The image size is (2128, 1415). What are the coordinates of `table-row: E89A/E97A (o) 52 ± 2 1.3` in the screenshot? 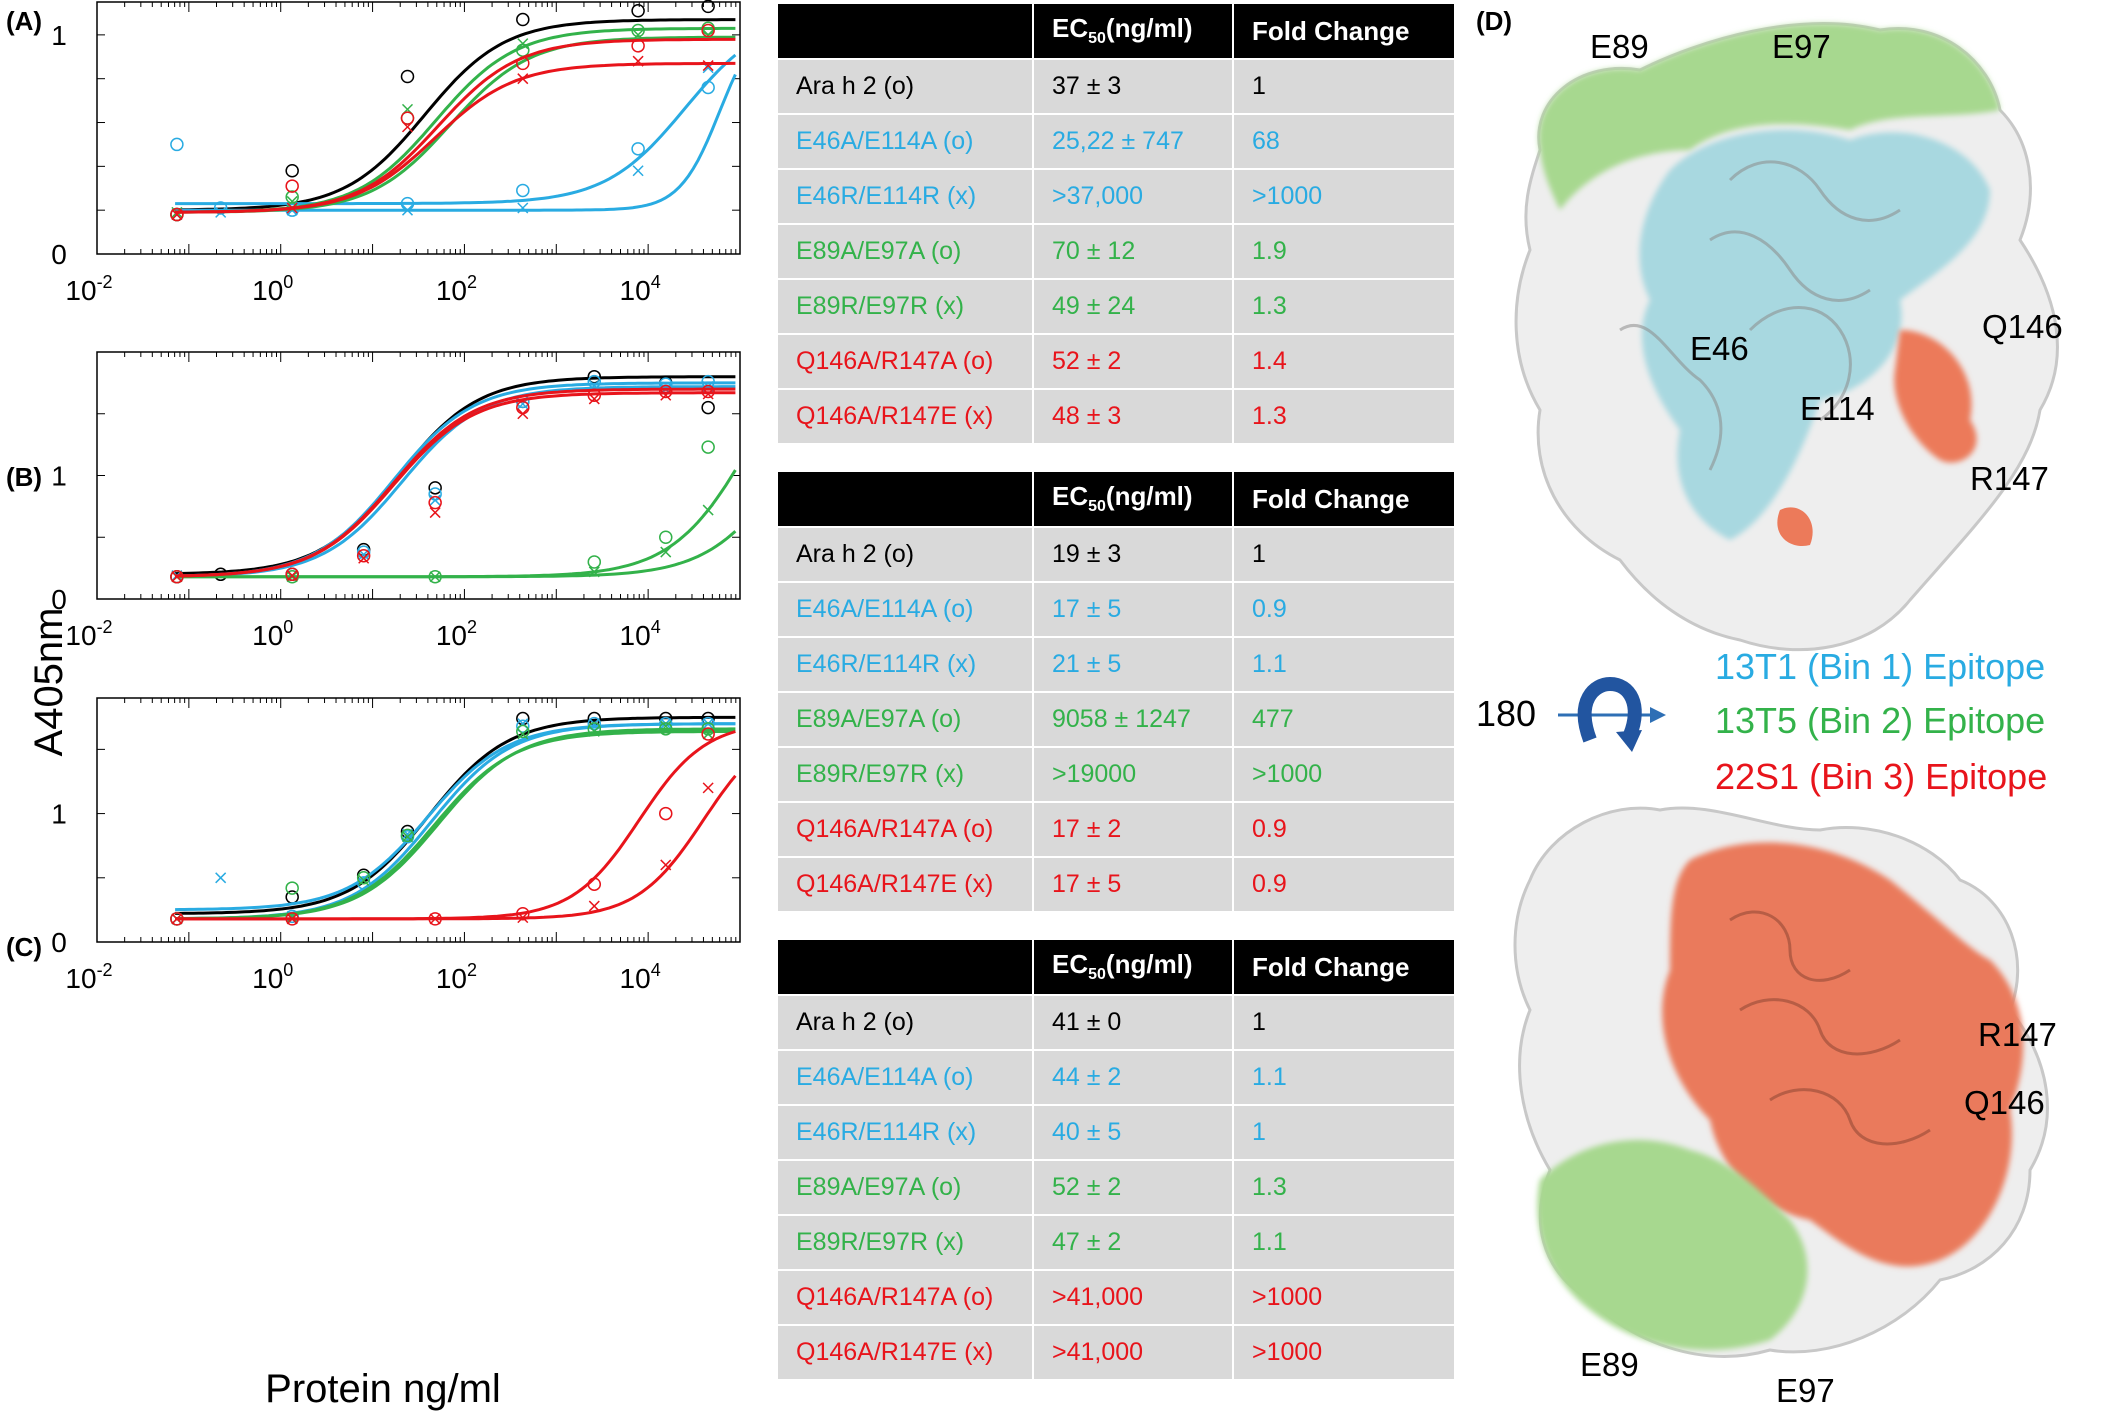 It's located at (1116, 1187).